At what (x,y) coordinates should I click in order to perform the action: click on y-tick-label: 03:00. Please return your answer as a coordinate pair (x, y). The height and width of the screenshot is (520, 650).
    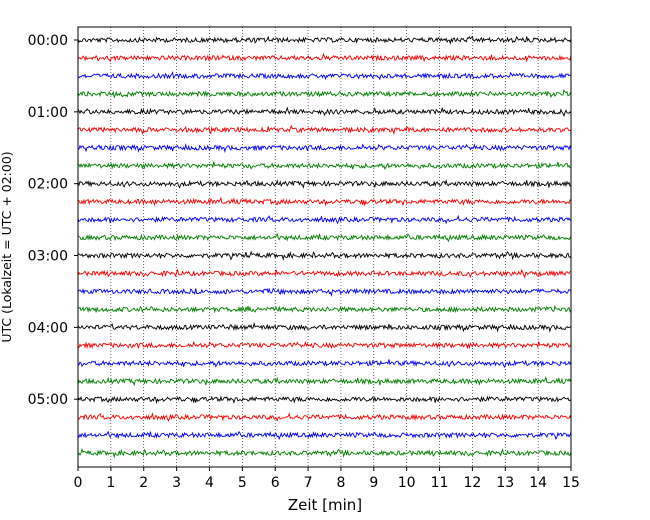
    Looking at the image, I should click on (48, 257).